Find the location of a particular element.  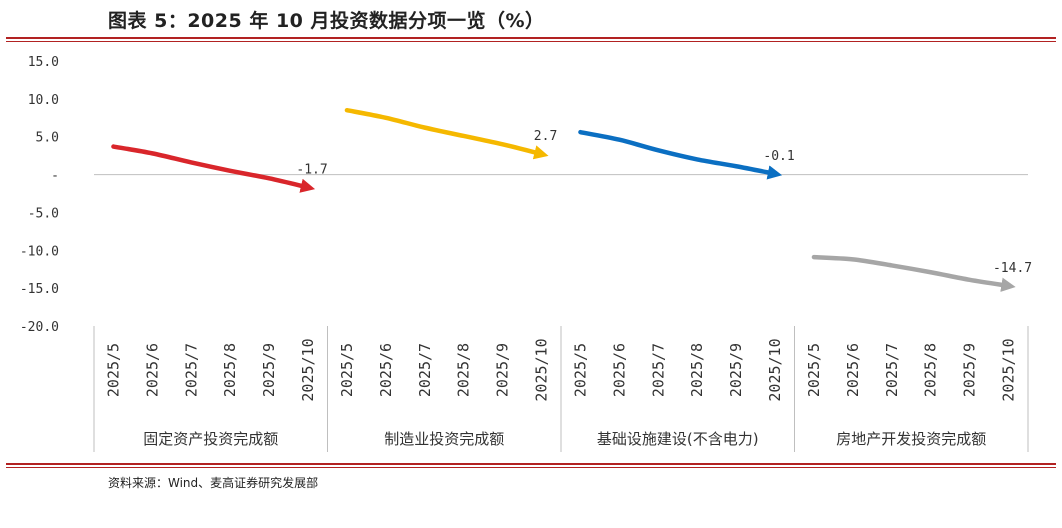

group-label: 固定资产投资完成额 is located at coordinates (210, 439).